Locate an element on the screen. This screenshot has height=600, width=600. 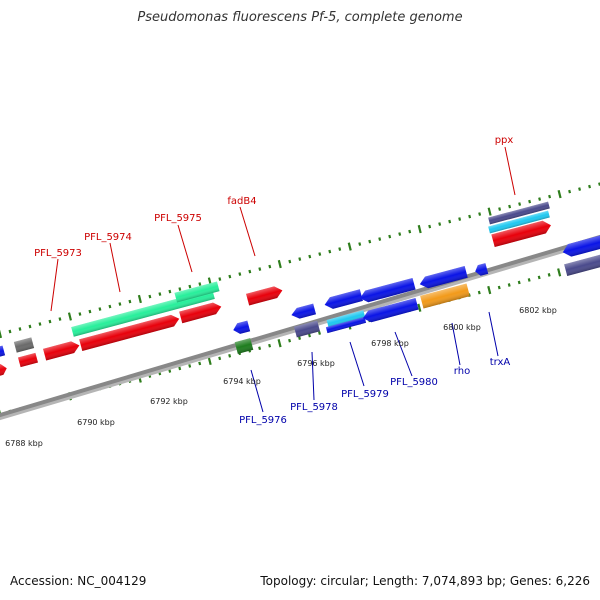
gene-label-bottom: rho is located at coordinates (462, 371).